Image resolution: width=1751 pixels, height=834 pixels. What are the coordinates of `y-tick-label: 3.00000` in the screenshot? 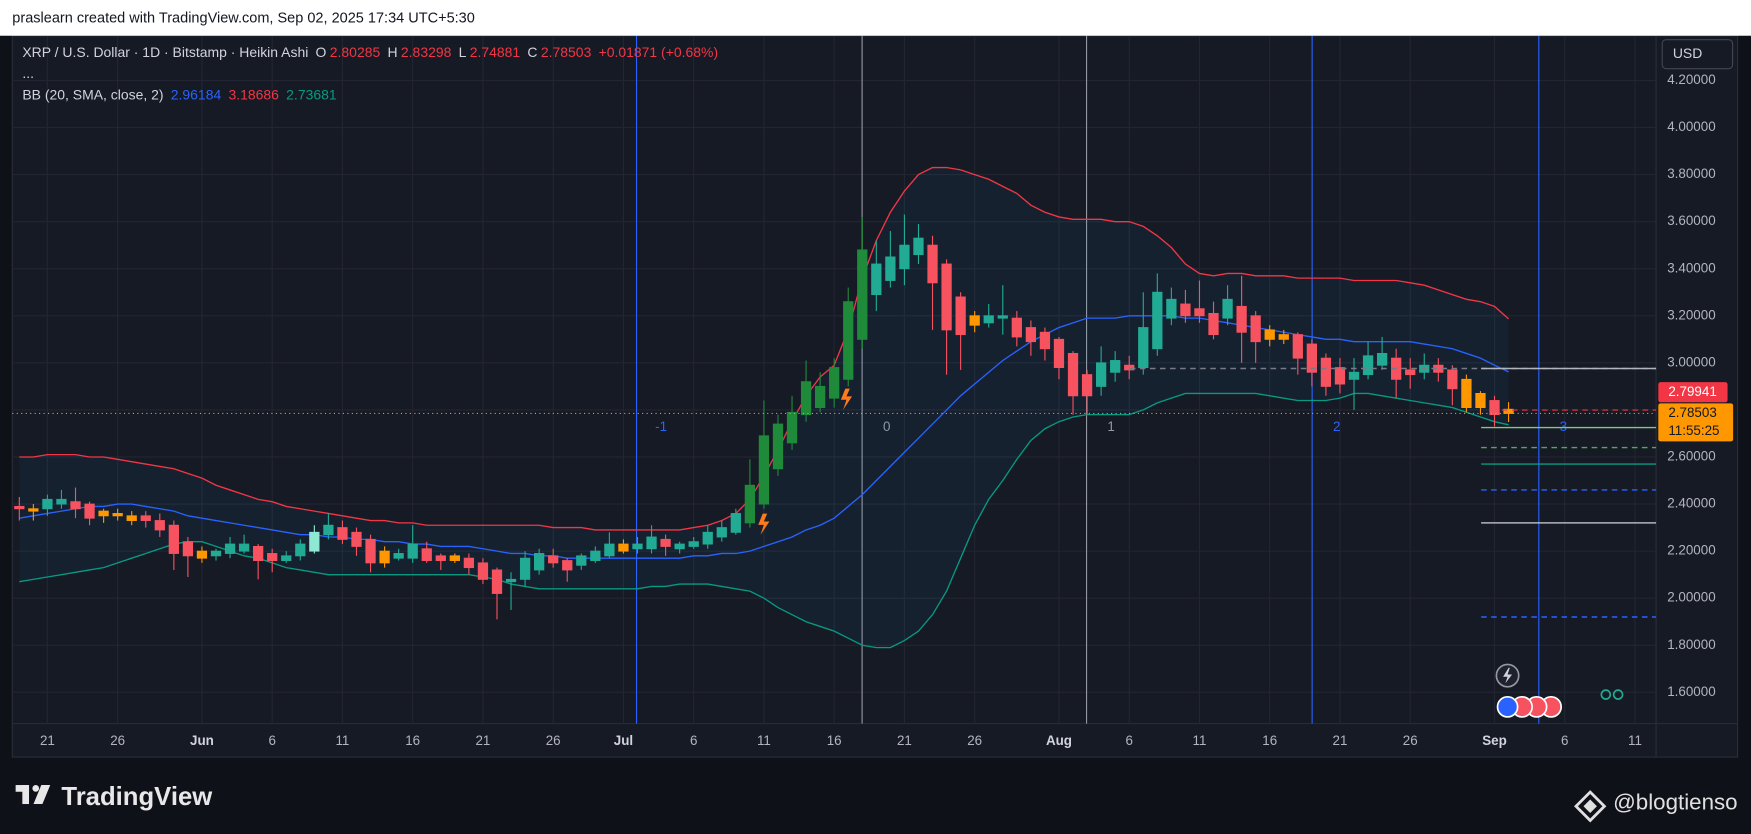 It's located at (1691, 361).